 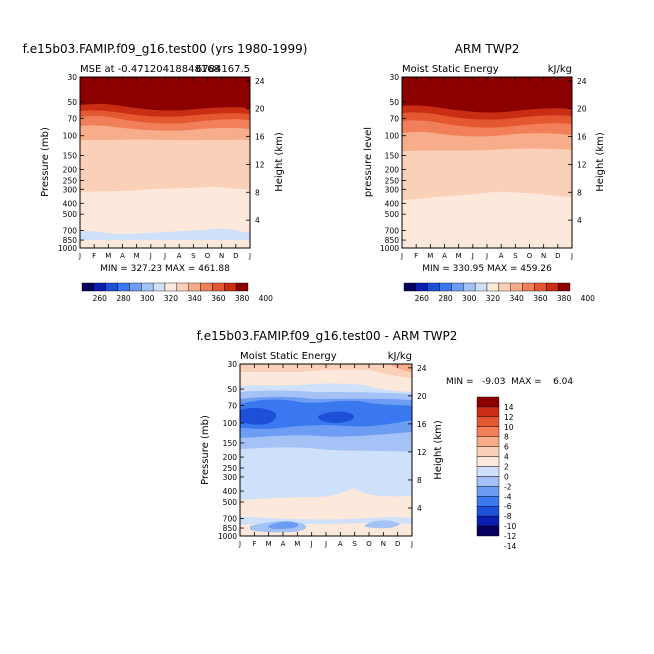 What do you see at coordinates (150, 69) in the screenshot?
I see `panel-subtitle-left: MSE at -0.47120418848168` at bounding box center [150, 69].